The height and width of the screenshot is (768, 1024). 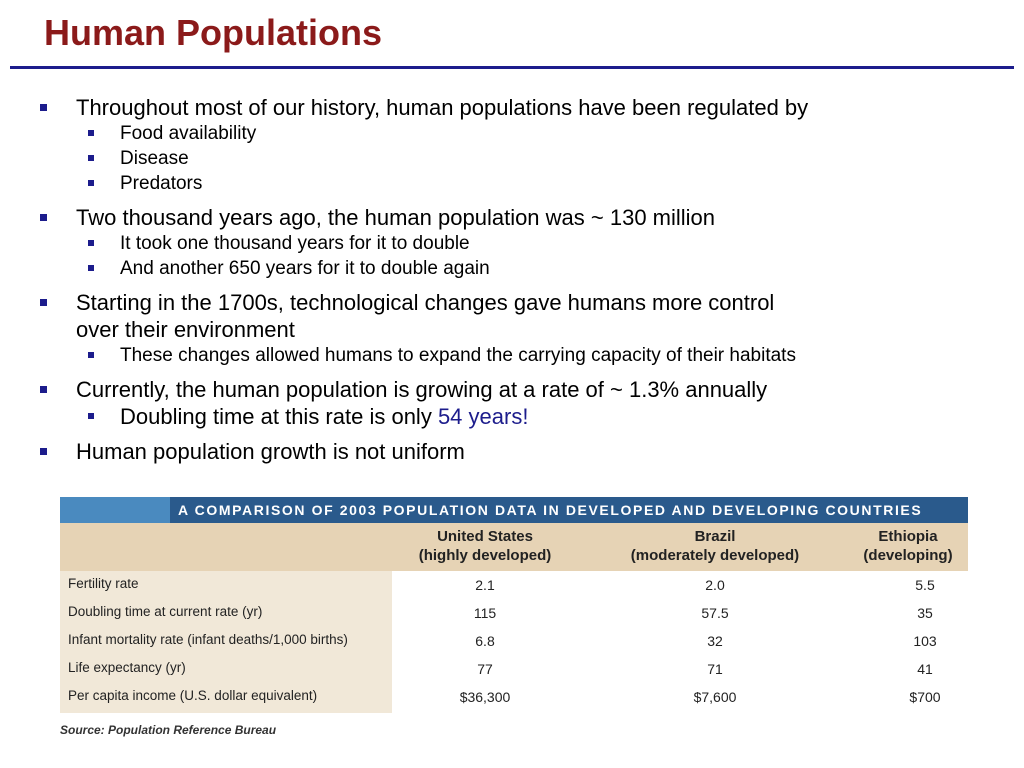 I want to click on cell-us: 2.1, so click(x=485, y=585).